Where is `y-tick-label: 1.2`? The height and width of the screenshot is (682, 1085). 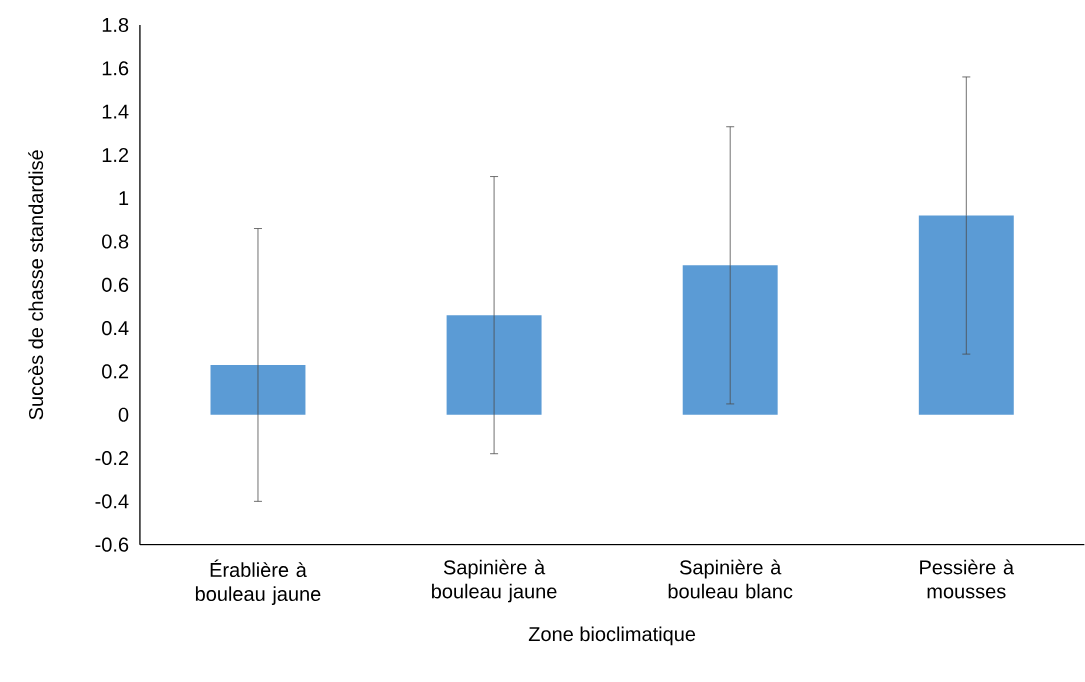 y-tick-label: 1.2 is located at coordinates (115, 155).